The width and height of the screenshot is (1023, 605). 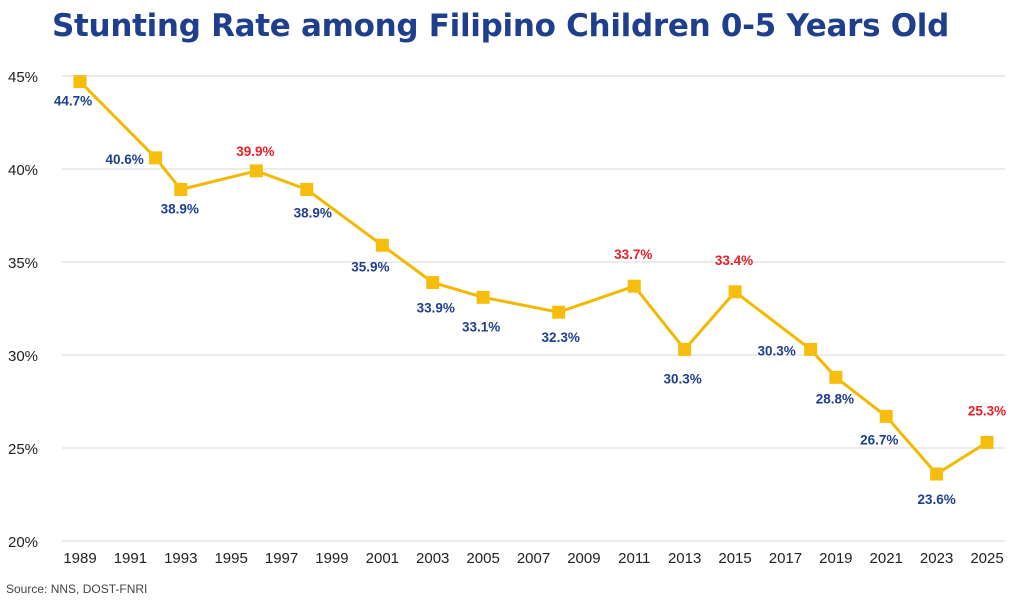 I want to click on data-label: 26.7%, so click(x=879, y=439).